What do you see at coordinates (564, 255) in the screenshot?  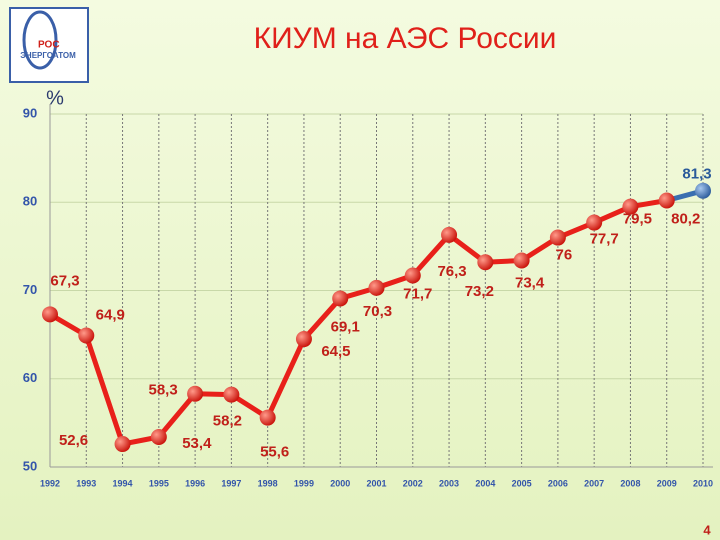 I see `data-label: 76` at bounding box center [564, 255].